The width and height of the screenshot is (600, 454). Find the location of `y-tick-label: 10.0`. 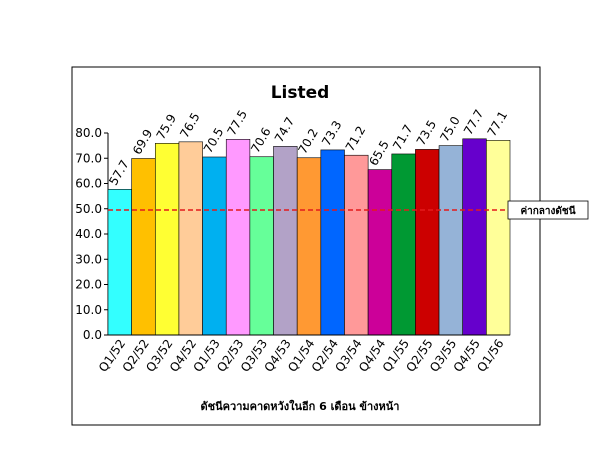

y-tick-label: 10.0 is located at coordinates (88, 310).